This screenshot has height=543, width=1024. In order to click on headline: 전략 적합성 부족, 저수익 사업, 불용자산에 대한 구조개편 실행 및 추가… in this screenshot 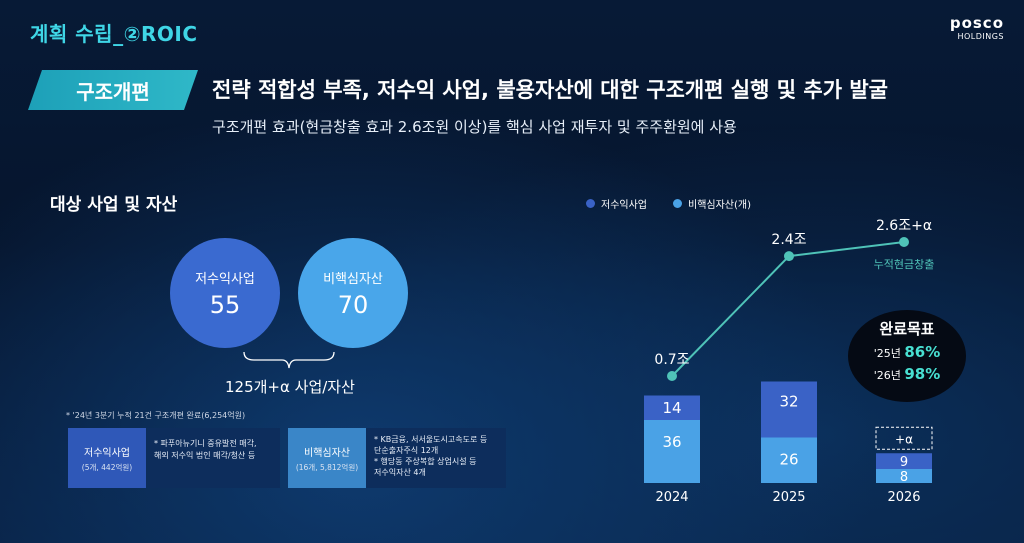, I will do `click(550, 90)`.